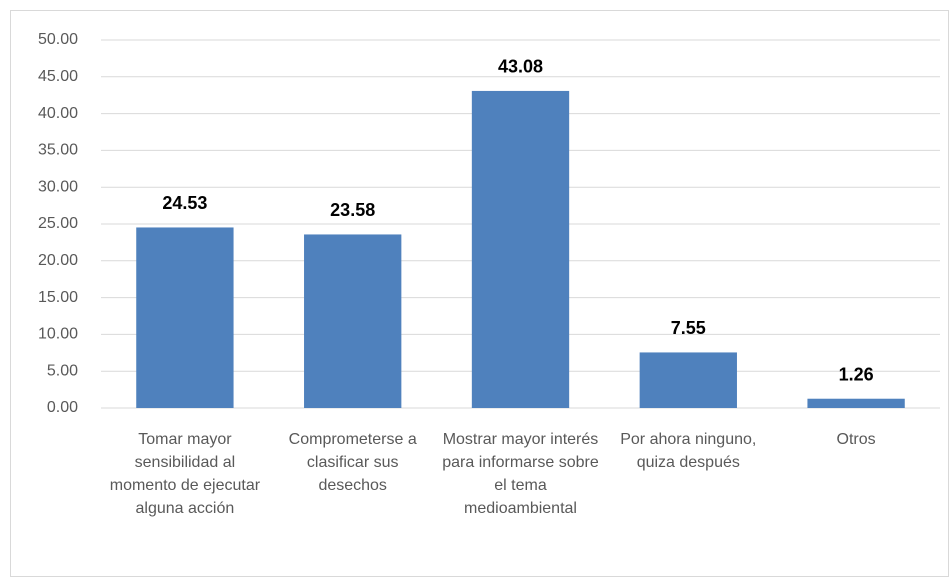  I want to click on y-tick-label: 5.00, so click(62, 370).